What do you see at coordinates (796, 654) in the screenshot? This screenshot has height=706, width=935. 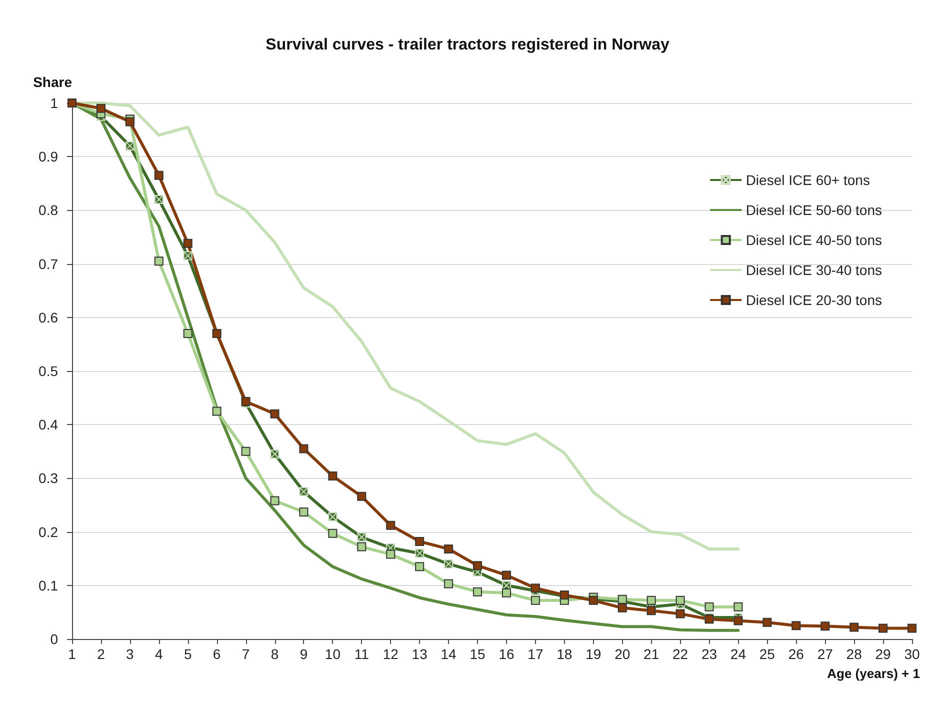 I see `x-tick-label: 26` at bounding box center [796, 654].